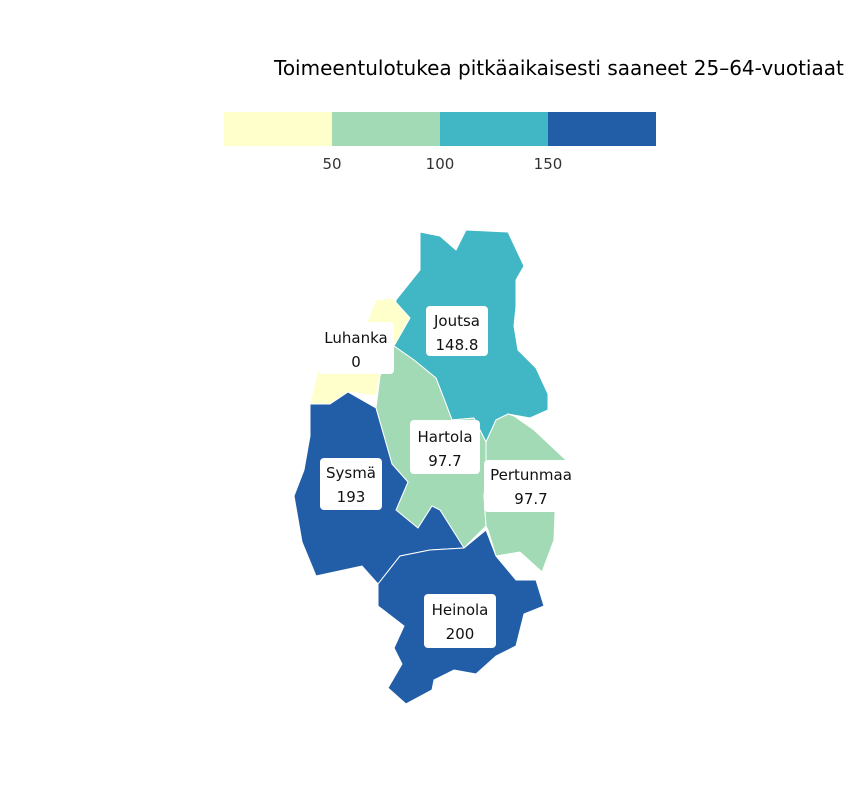  What do you see at coordinates (460, 610) in the screenshot?
I see `label-heinola-name: Heinola` at bounding box center [460, 610].